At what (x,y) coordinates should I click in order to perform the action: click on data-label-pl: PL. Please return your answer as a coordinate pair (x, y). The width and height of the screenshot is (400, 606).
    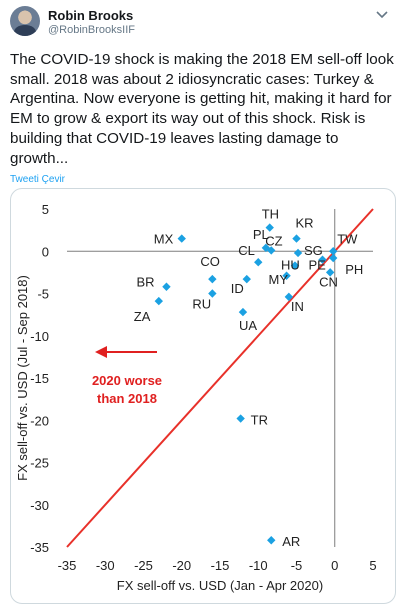
    Looking at the image, I should click on (261, 234).